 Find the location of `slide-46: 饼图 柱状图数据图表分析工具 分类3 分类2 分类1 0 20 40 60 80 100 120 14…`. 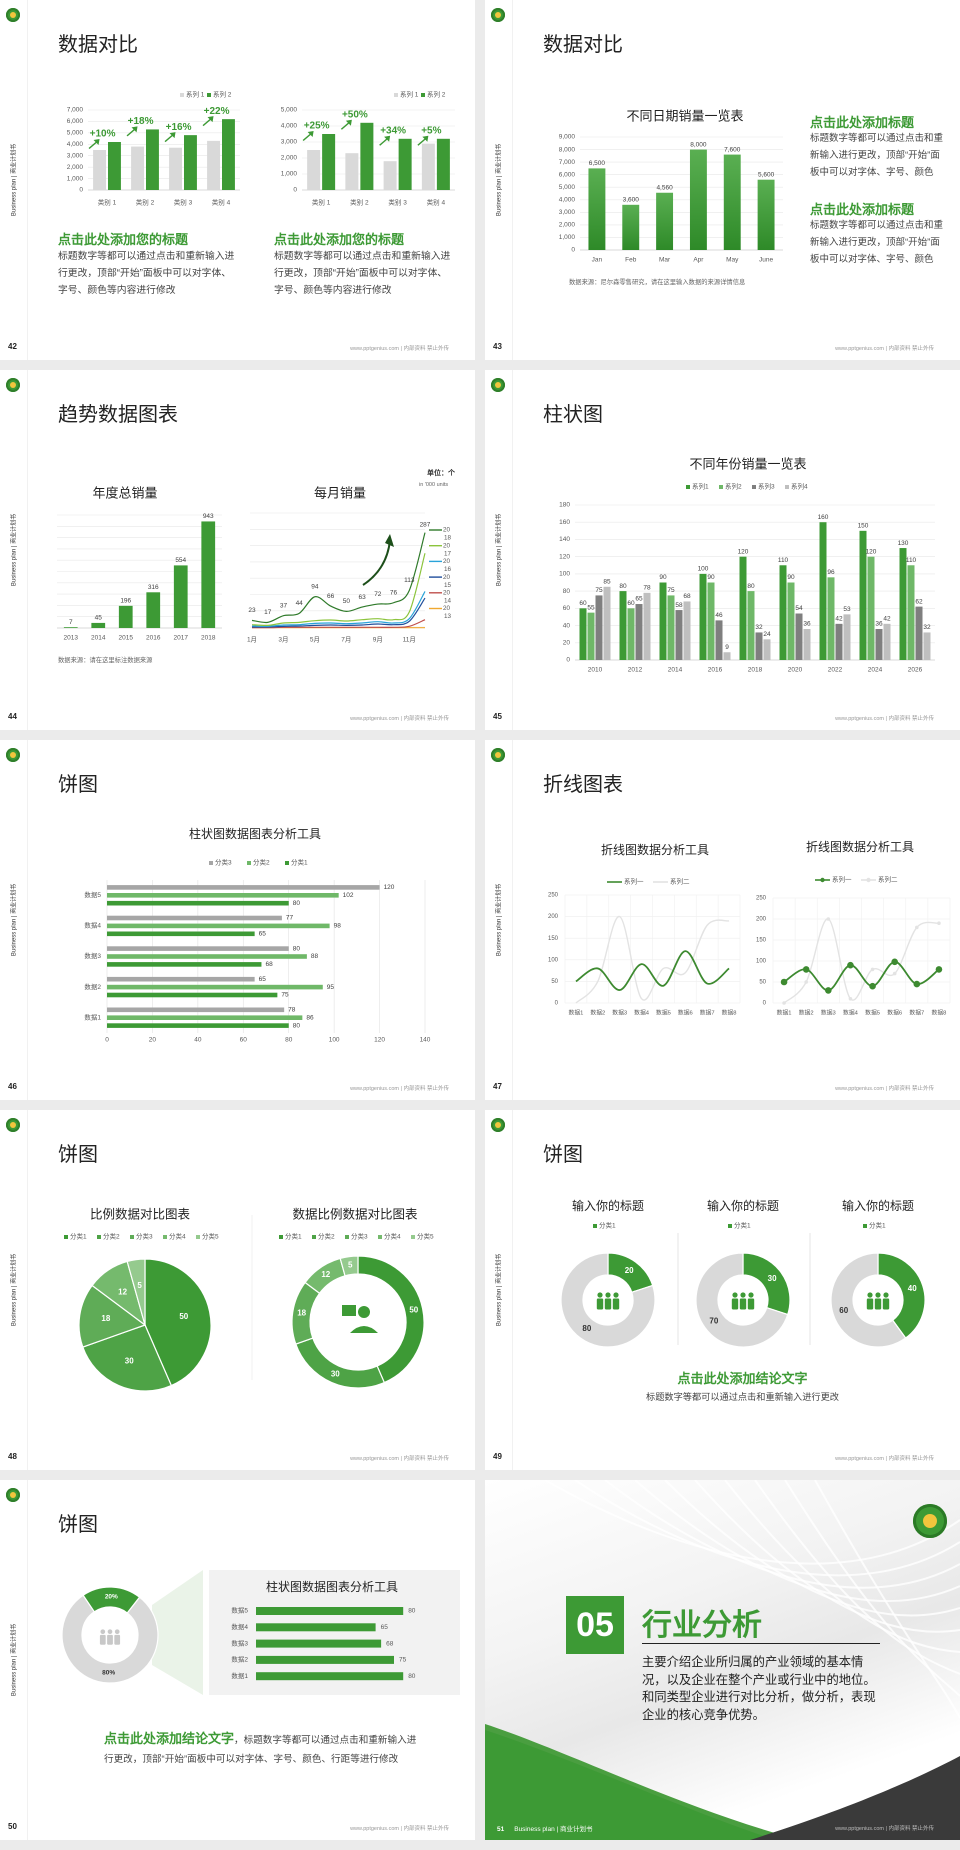

slide-46: 饼图 柱状图数据图表分析工具 分类3 分类2 分类1 0 20 40 60 80 100 120 14… is located at coordinates (237, 920).